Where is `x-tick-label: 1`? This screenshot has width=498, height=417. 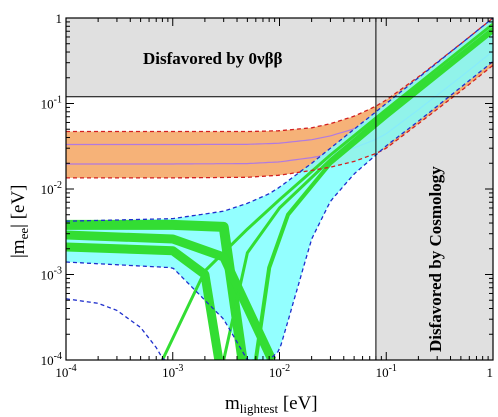 x-tick-label: 1 is located at coordinates (490, 372).